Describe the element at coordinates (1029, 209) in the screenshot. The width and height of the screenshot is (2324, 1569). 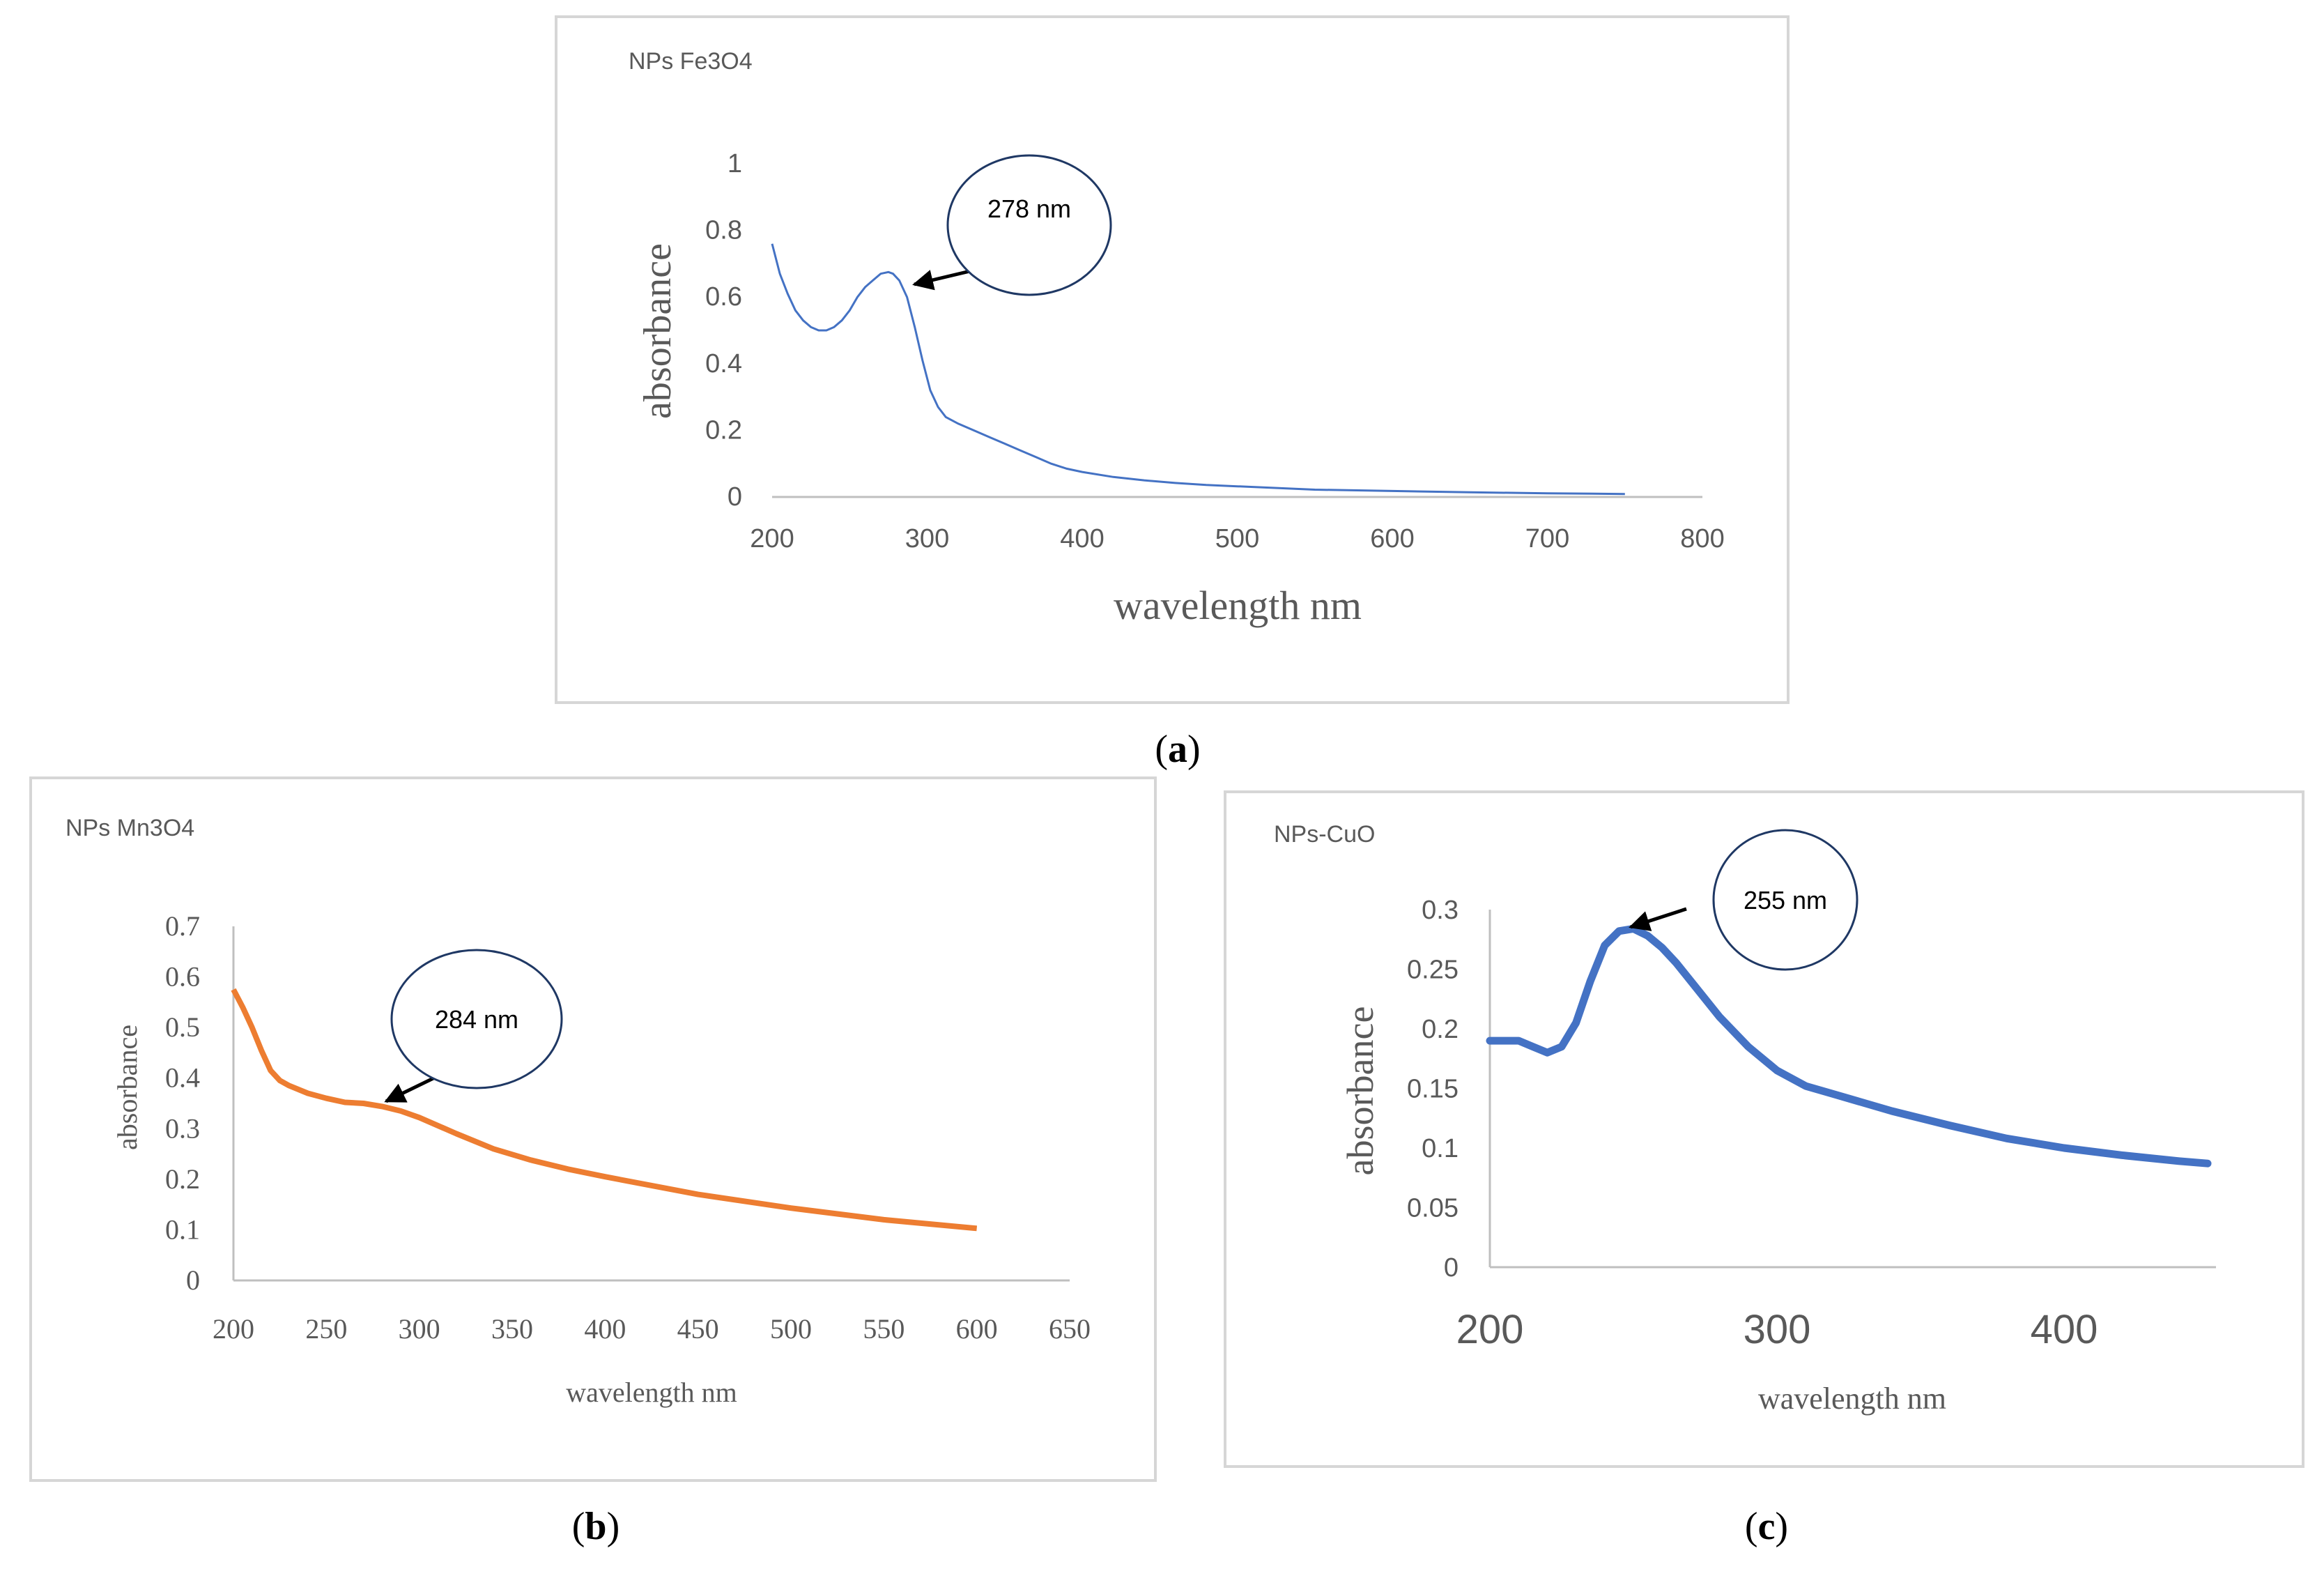
I see `annotation-label: 278 nm` at that location.